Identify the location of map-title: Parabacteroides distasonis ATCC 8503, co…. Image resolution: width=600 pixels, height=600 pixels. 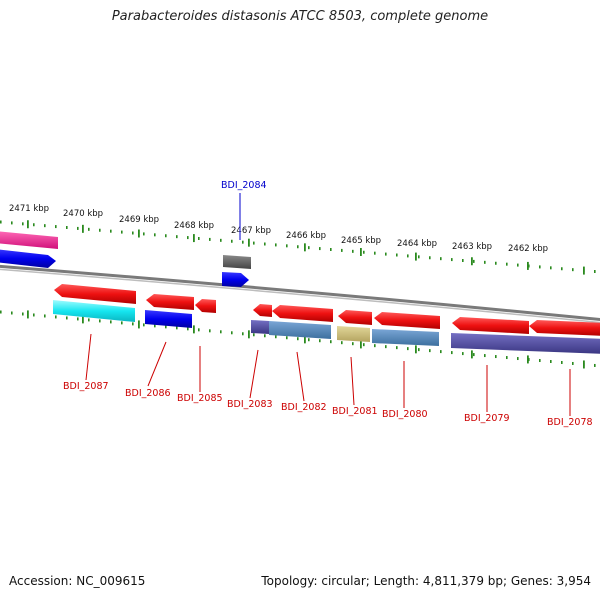
(300, 16).